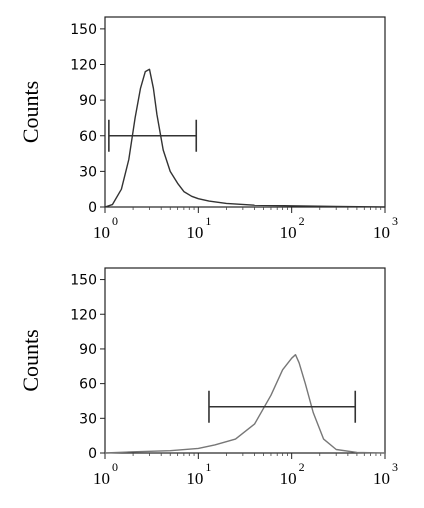 The height and width of the screenshot is (508, 424). I want to click on histogram-curve, so click(245, 404).